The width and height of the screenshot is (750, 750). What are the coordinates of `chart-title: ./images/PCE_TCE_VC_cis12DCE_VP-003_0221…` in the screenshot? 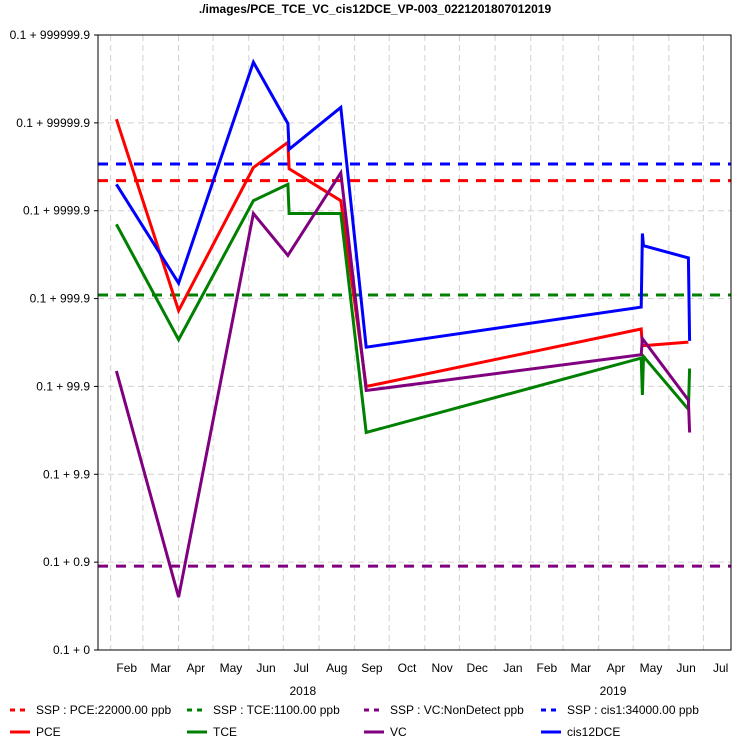 It's located at (375, 9).